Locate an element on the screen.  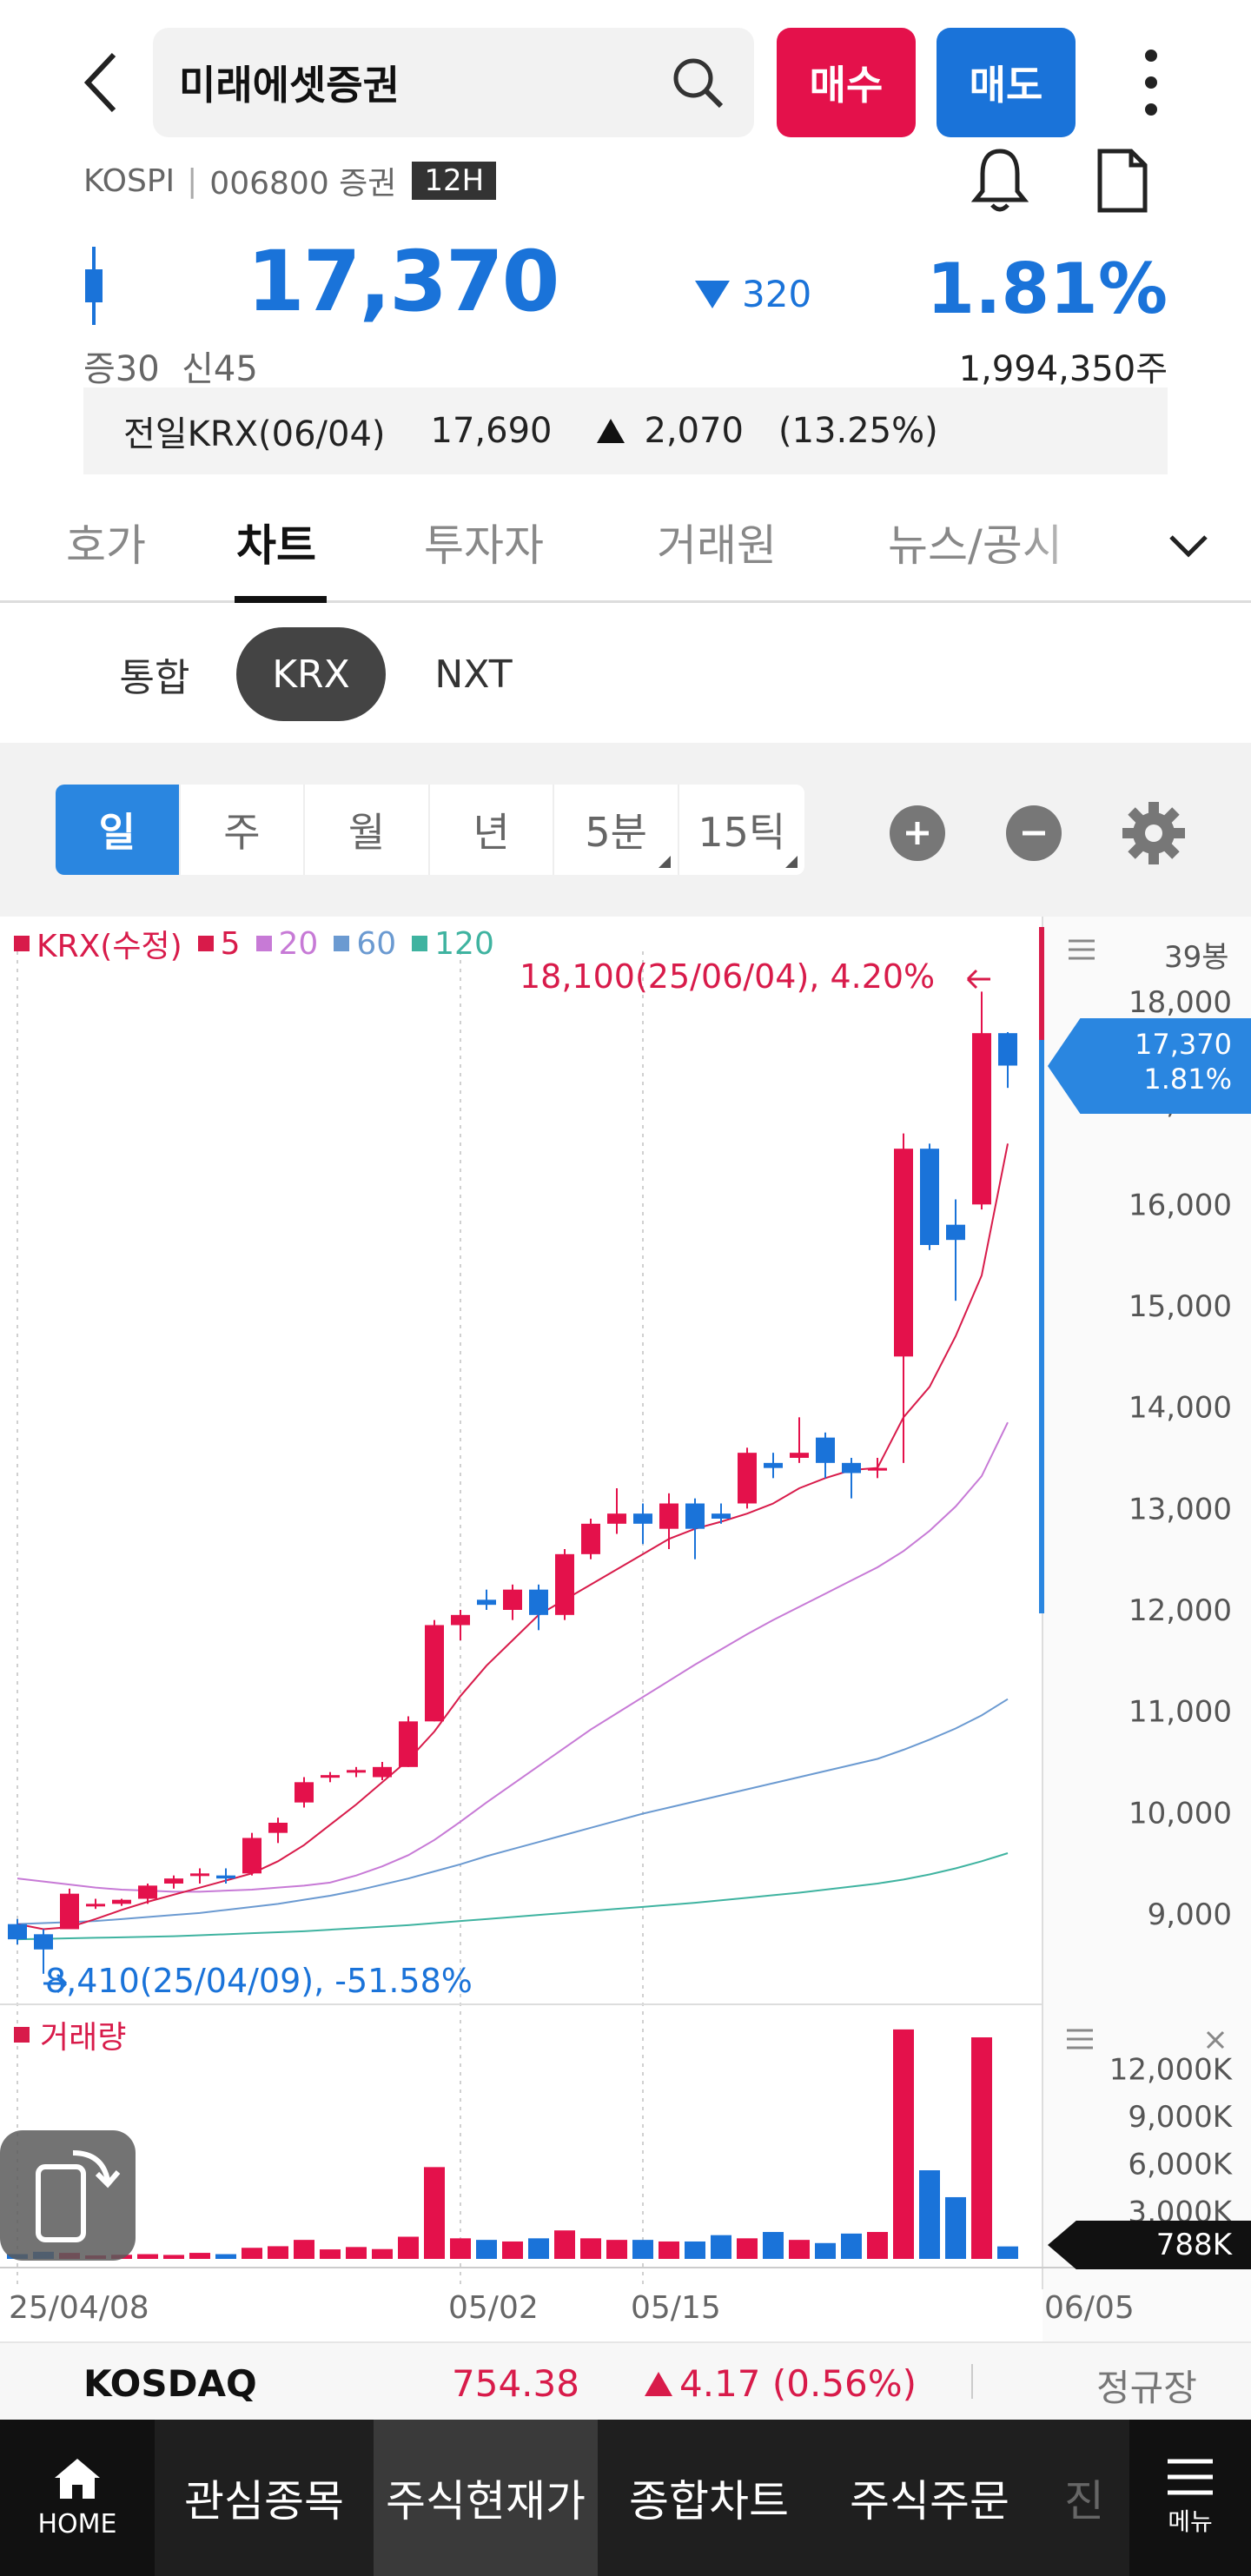
nav-menu: 메뉴 is located at coordinates (1190, 2498).